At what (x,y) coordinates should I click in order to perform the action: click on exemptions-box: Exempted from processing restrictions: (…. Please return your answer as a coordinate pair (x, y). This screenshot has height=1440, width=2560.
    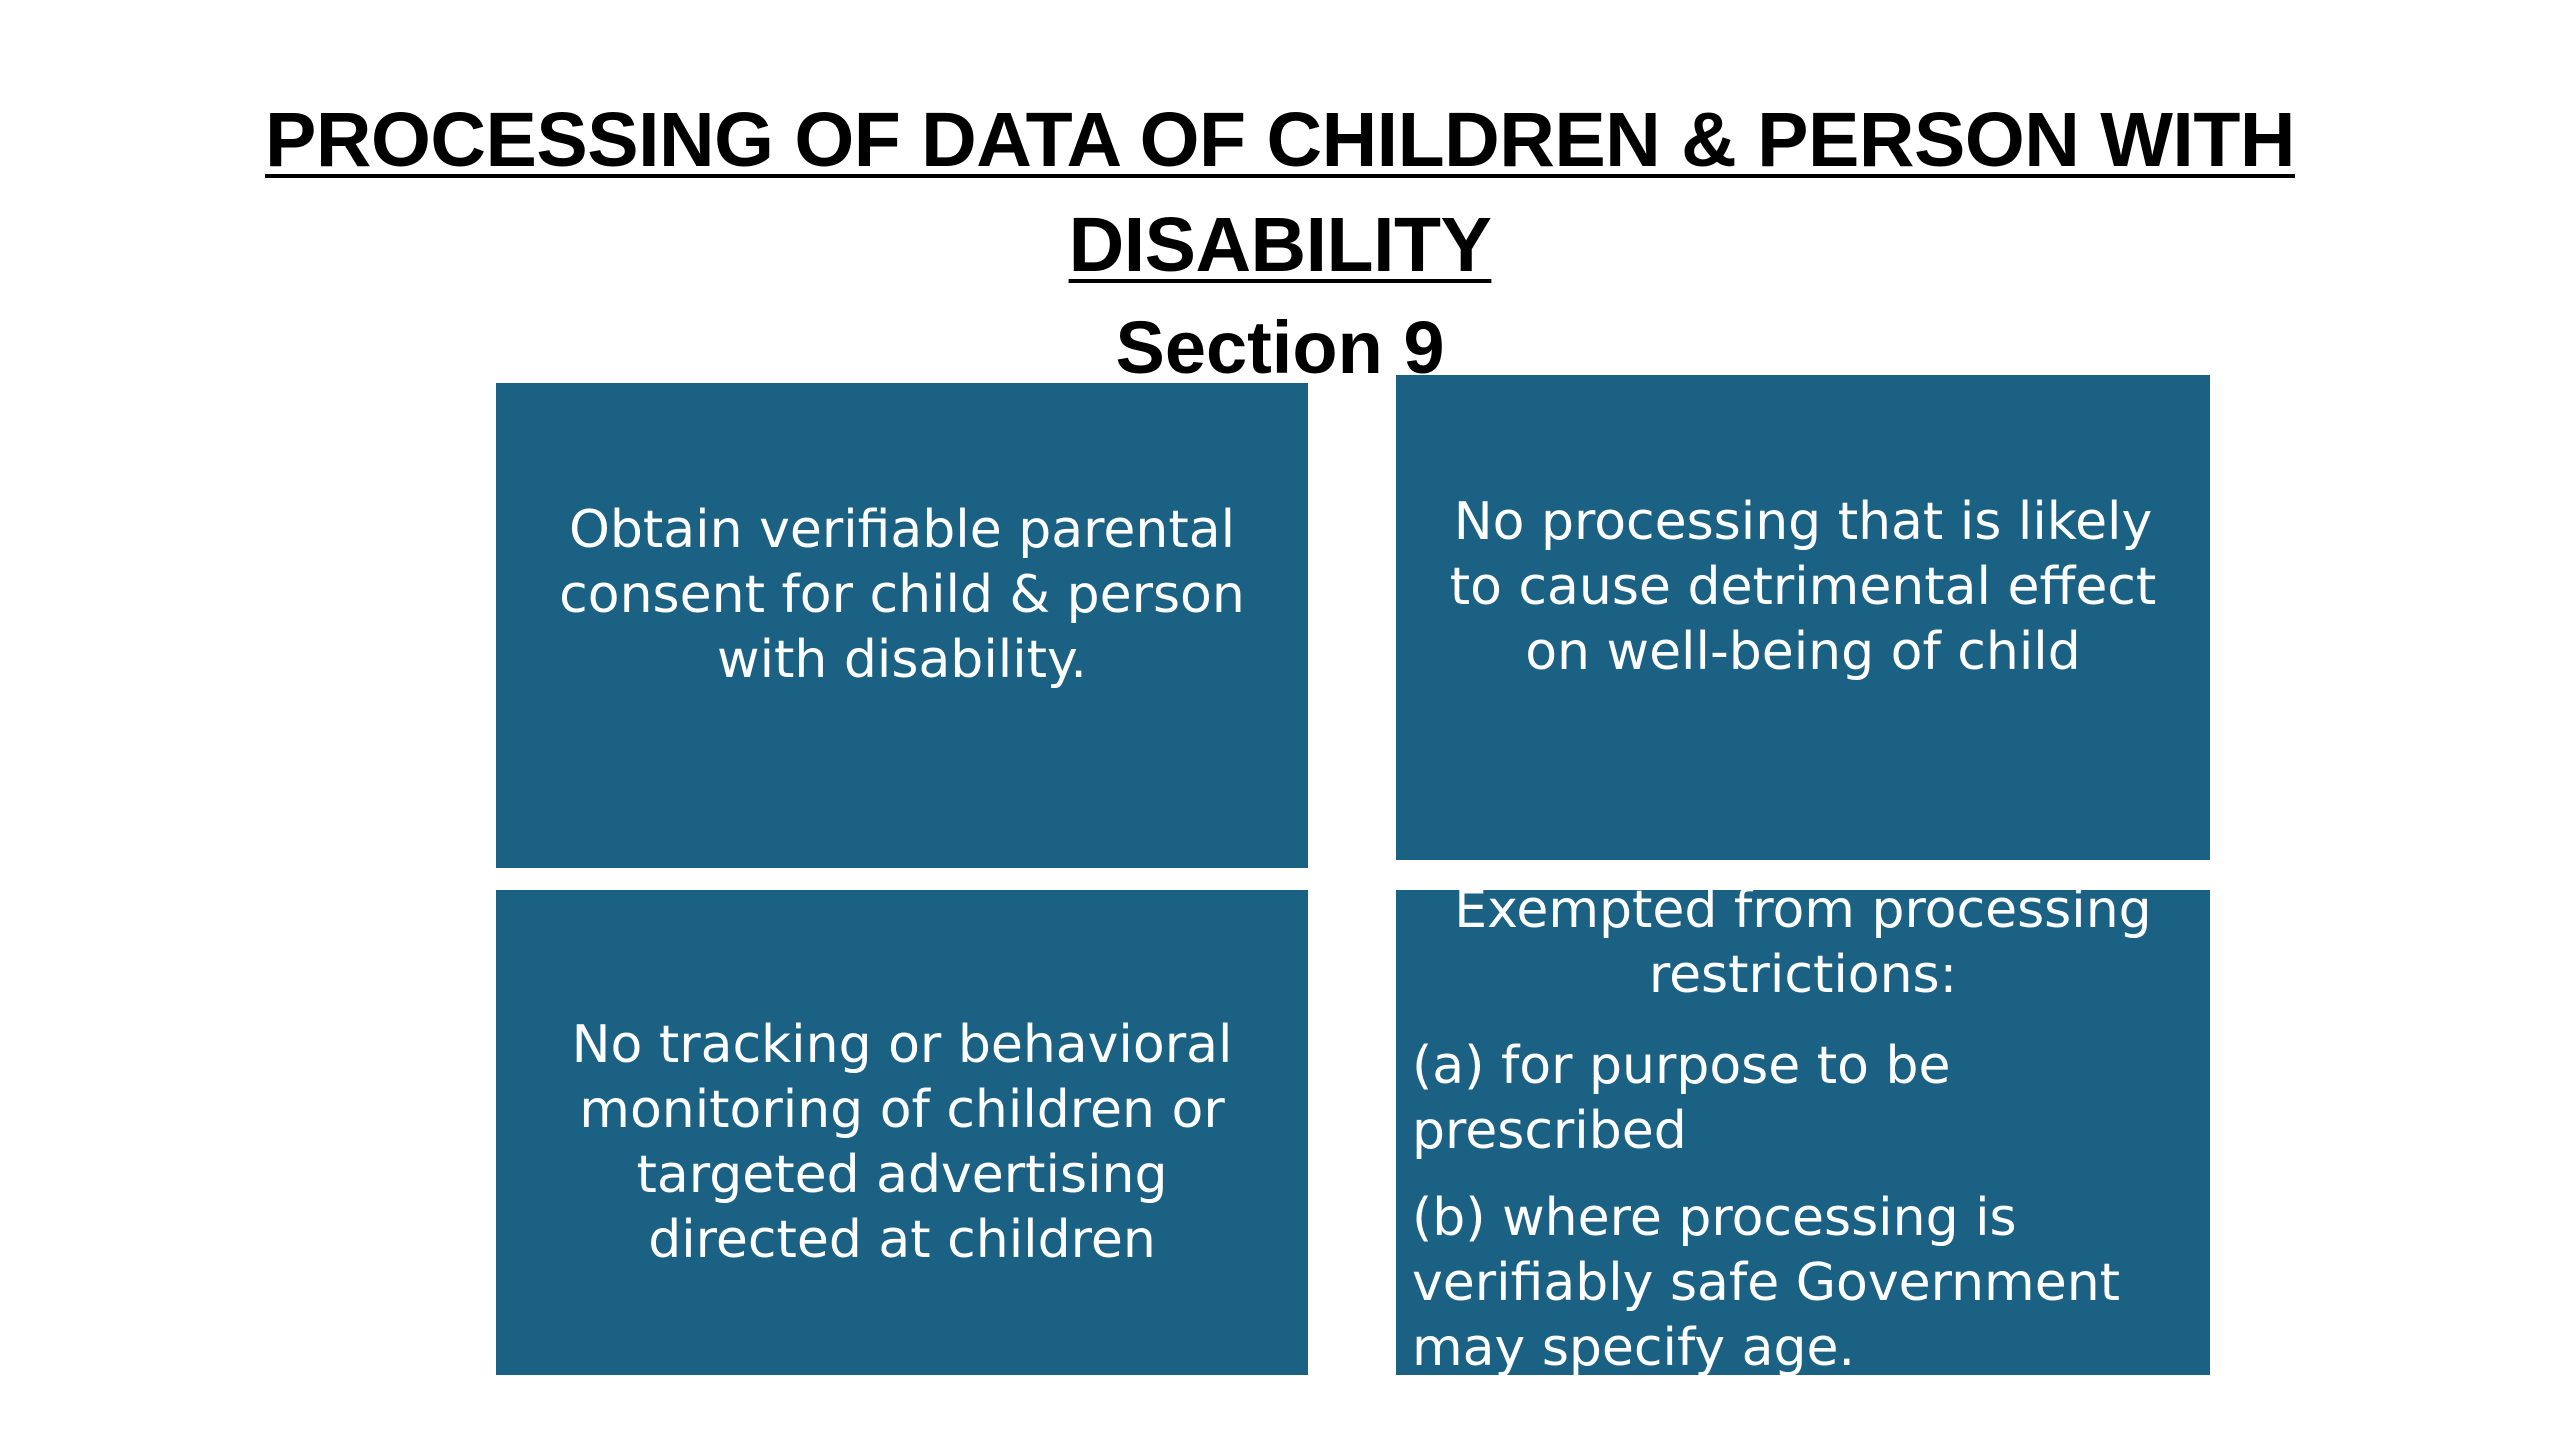
    Looking at the image, I should click on (1803, 1132).